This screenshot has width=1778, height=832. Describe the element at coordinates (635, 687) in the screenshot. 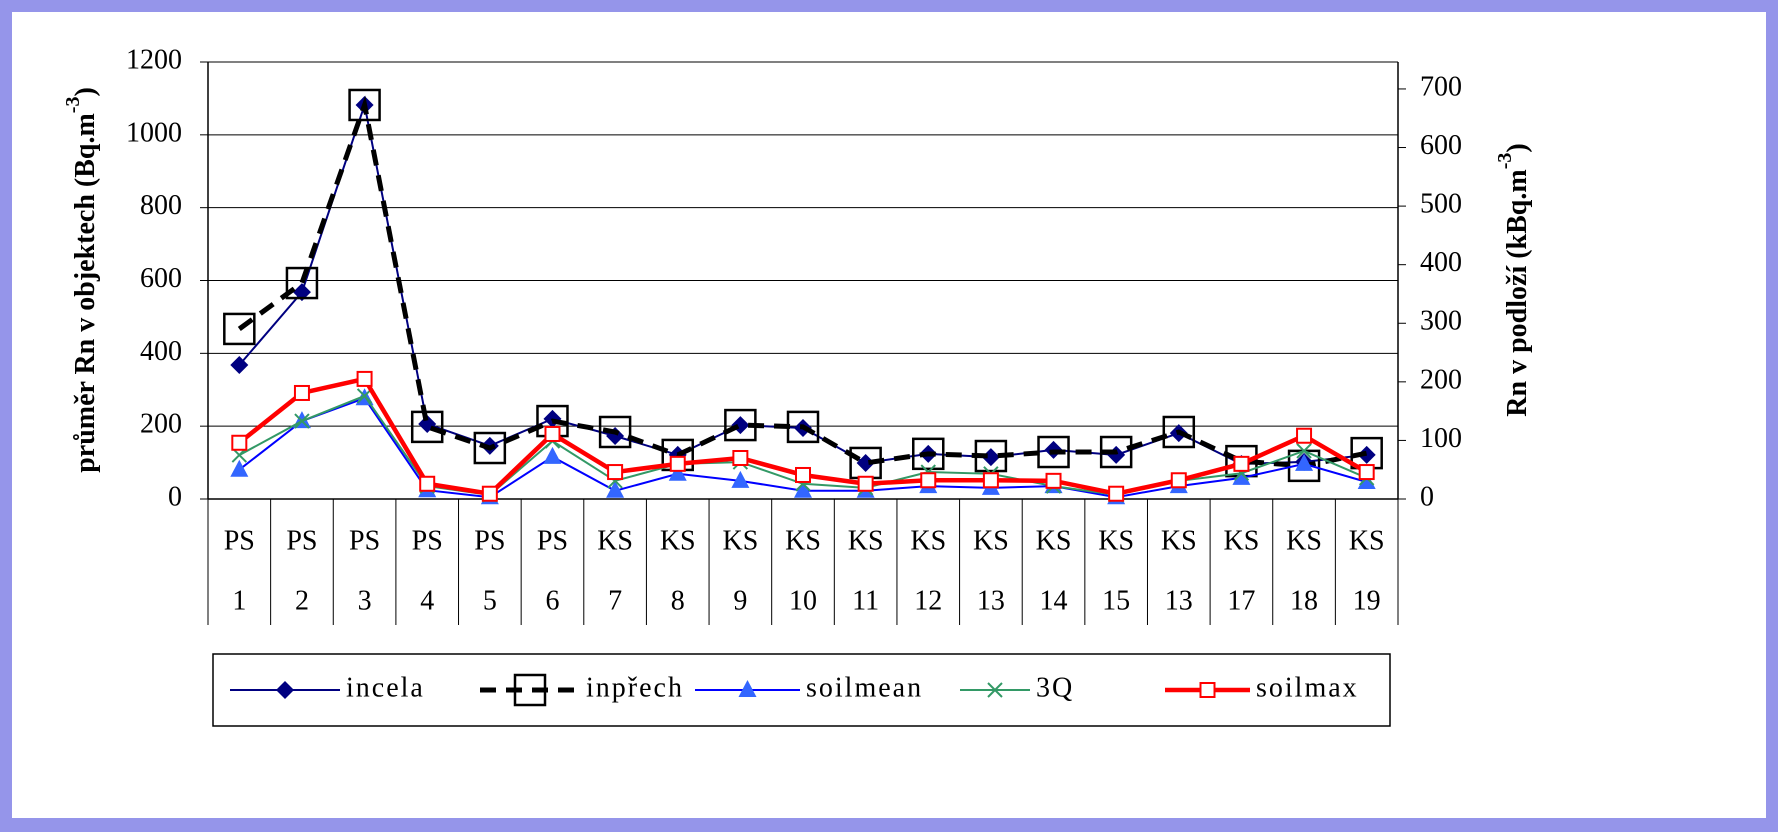

I see `legend-label: inpřech` at that location.